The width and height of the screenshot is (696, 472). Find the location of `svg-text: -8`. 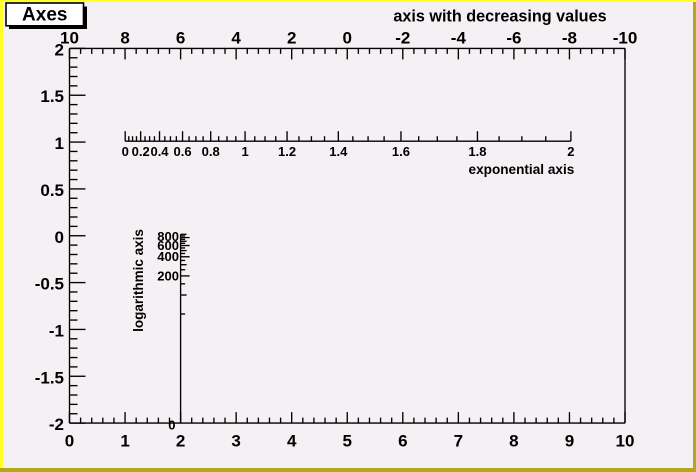

svg-text: -8 is located at coordinates (569, 37).